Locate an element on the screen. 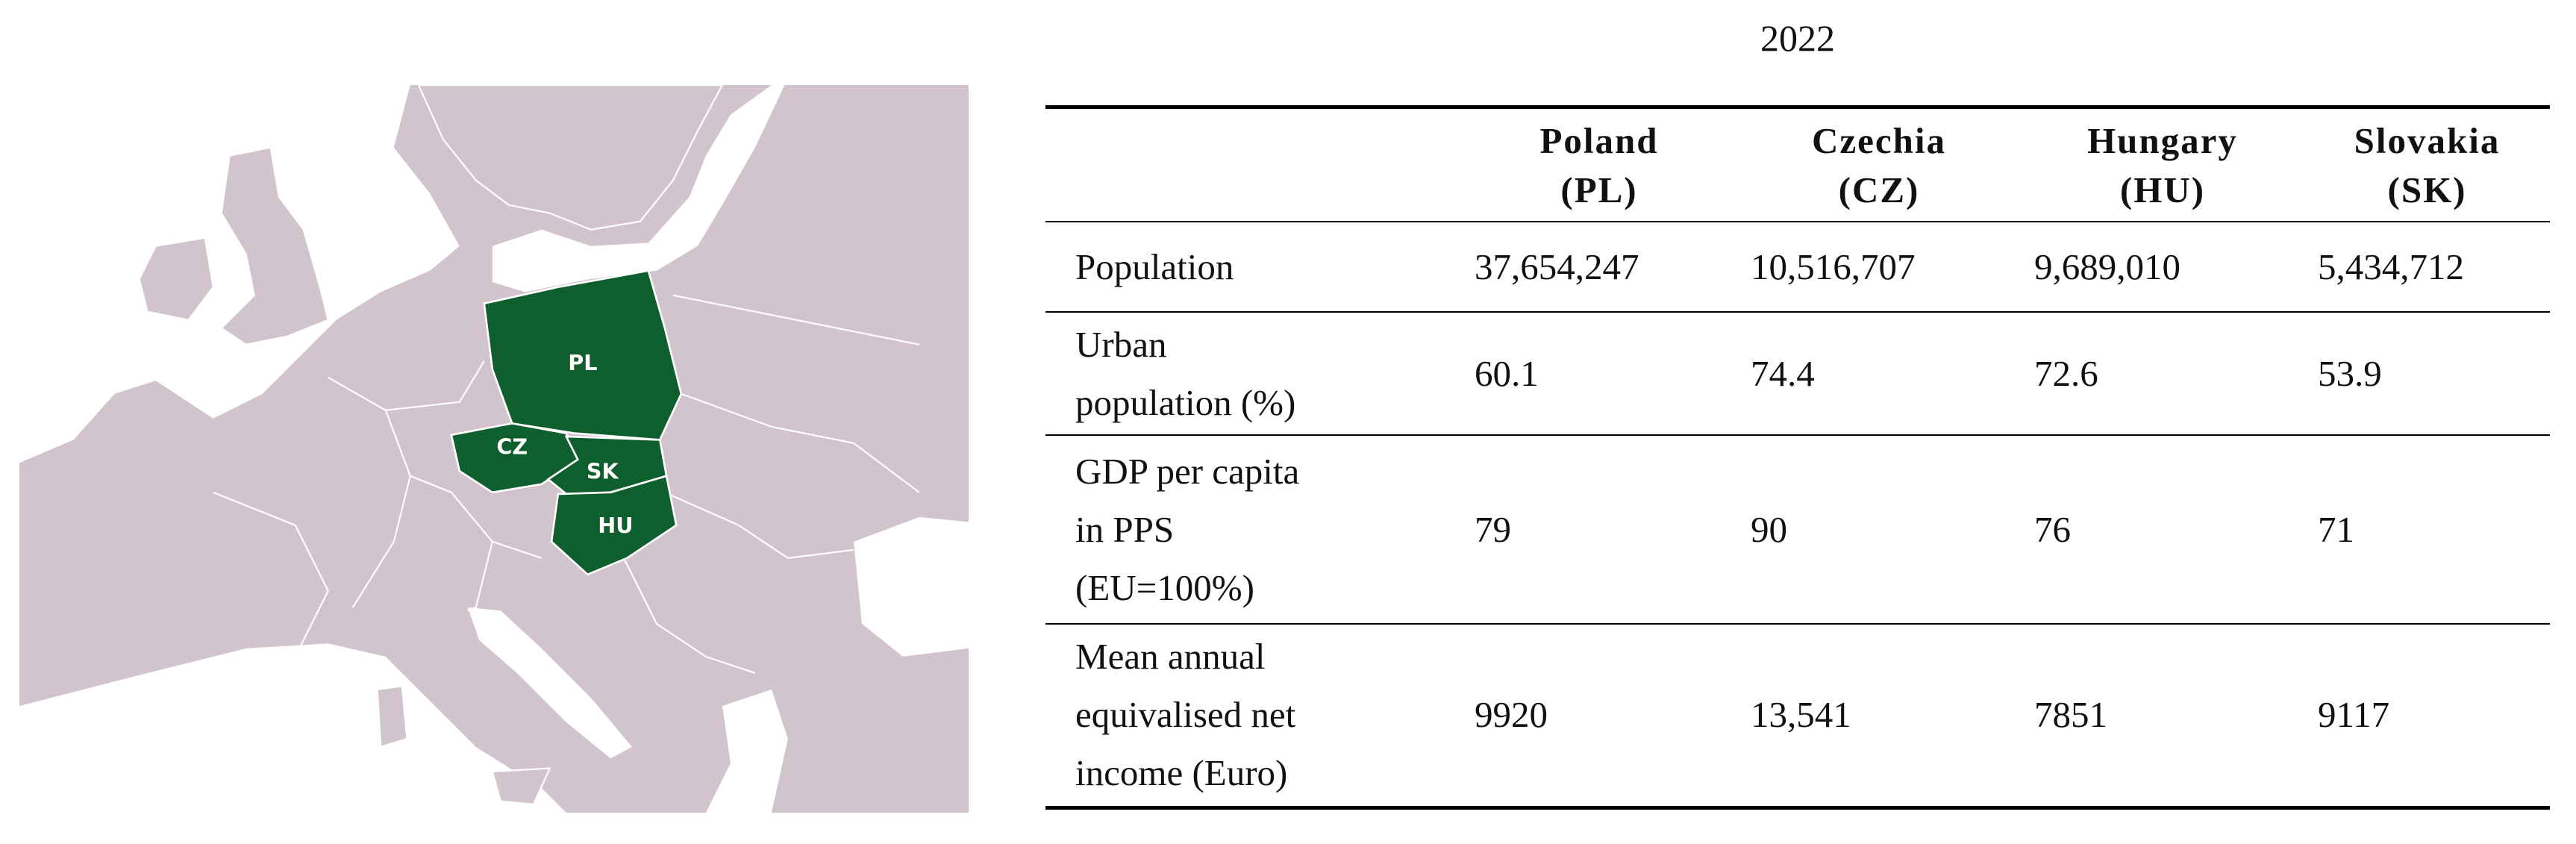 The image size is (2576, 844). table-title: 2022 is located at coordinates (1797, 38).